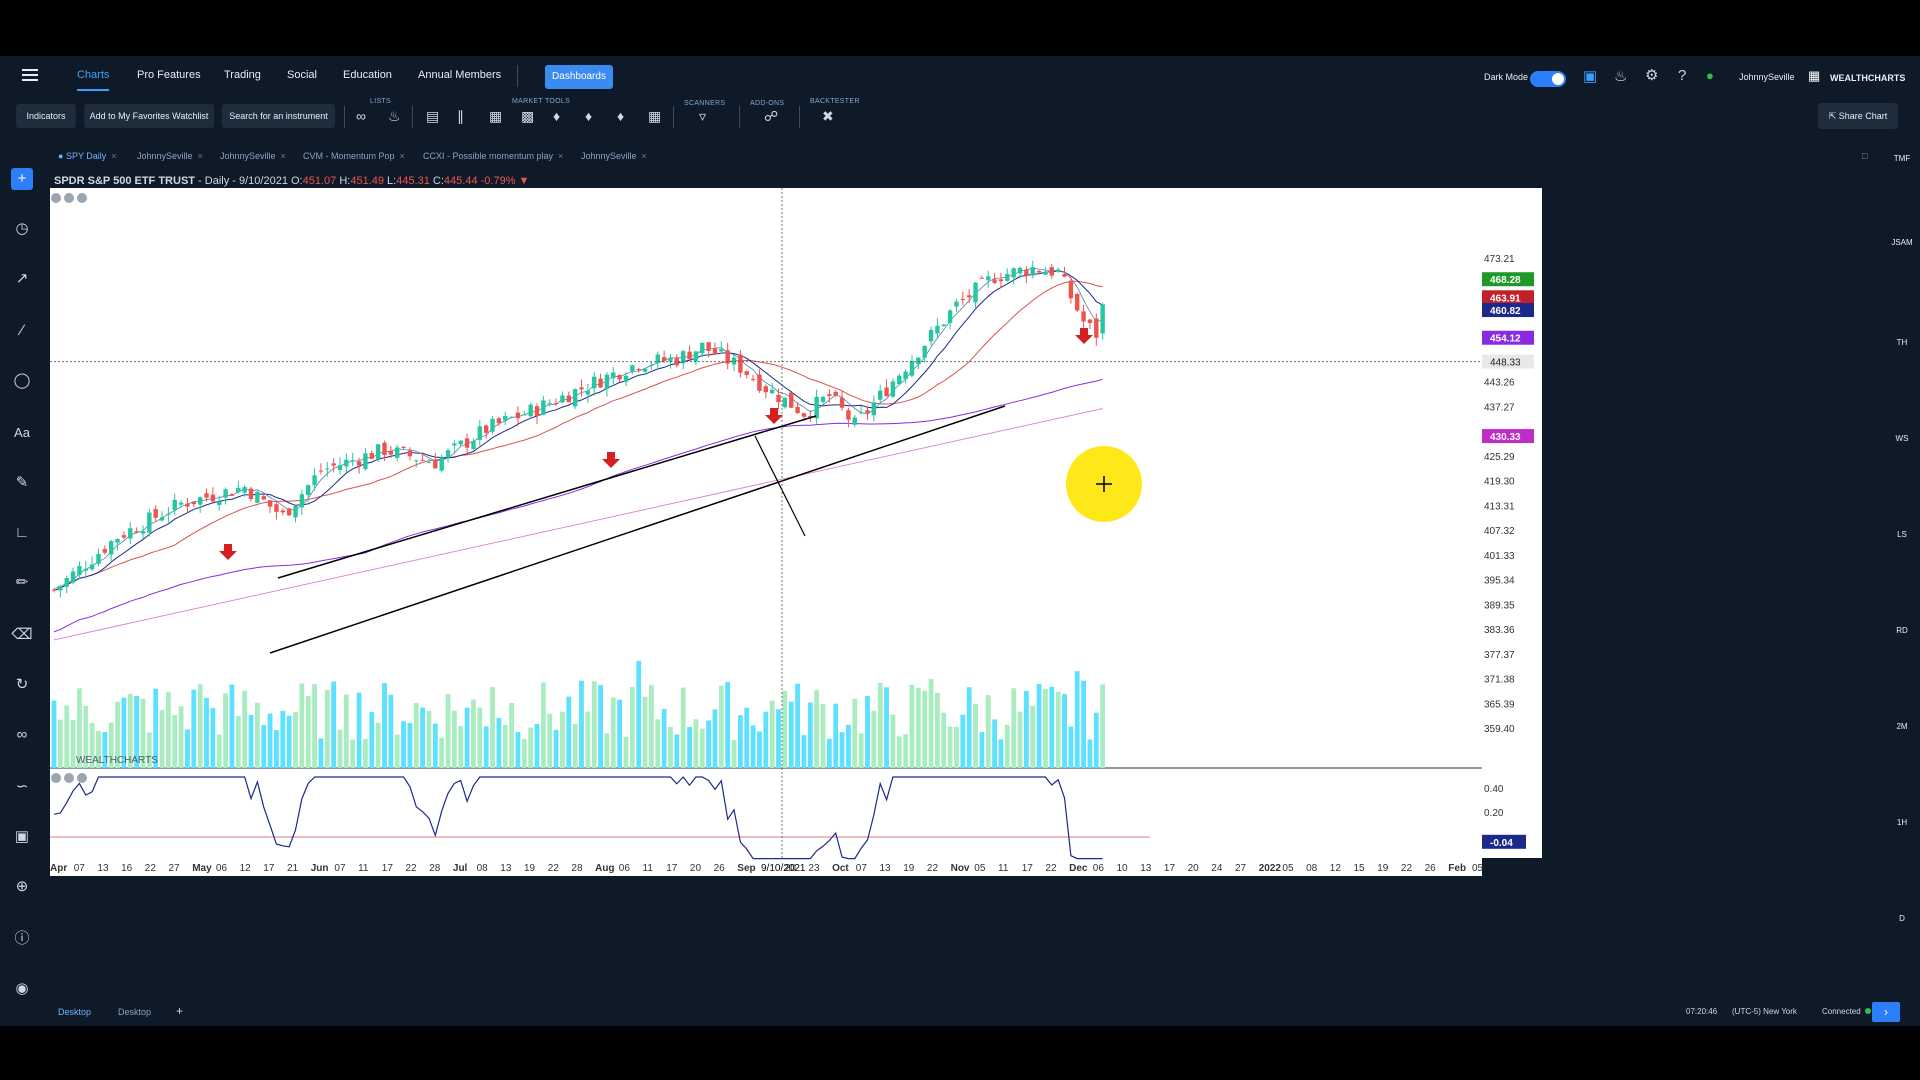 The height and width of the screenshot is (1080, 1920). What do you see at coordinates (22, 786) in the screenshot?
I see `indicator-icon: ∽` at bounding box center [22, 786].